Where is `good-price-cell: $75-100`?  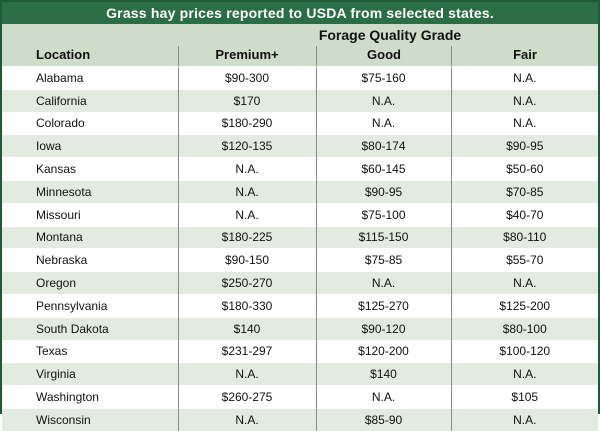 good-price-cell: $75-100 is located at coordinates (383, 214).